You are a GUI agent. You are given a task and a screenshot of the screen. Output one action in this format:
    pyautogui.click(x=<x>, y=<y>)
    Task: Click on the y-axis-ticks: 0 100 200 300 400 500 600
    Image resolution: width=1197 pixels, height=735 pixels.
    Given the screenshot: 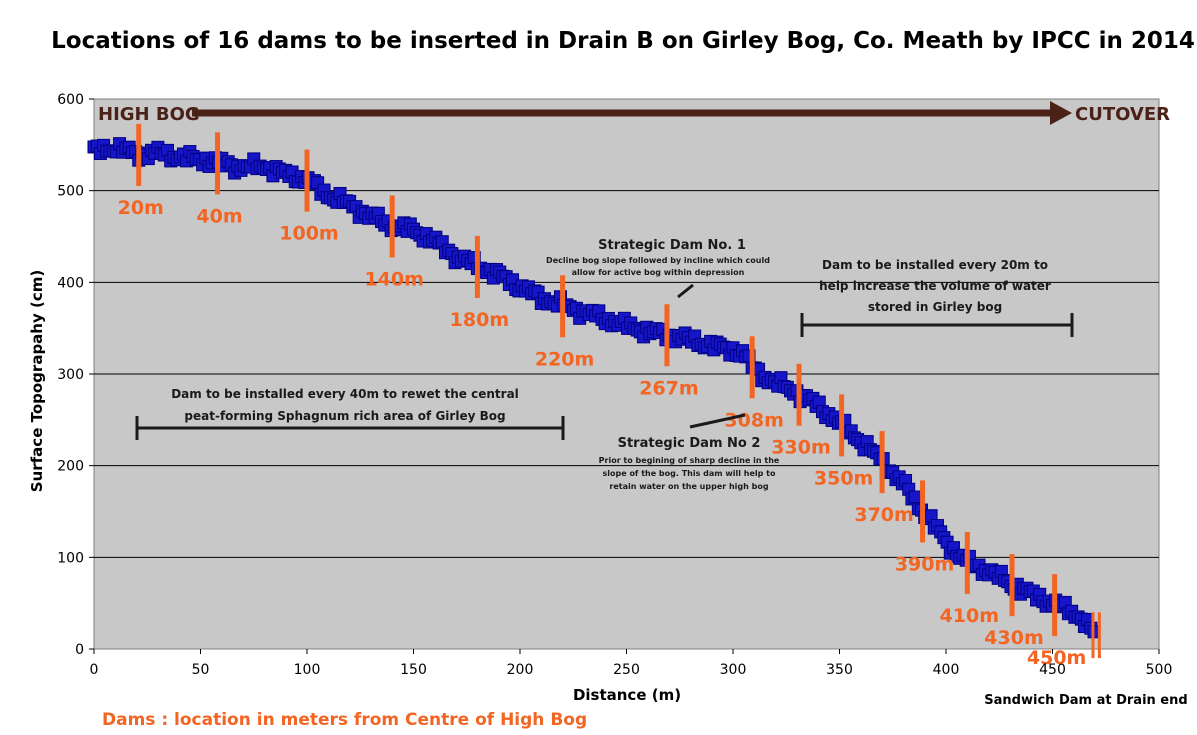 What is the action you would take?
    pyautogui.click(x=75, y=375)
    